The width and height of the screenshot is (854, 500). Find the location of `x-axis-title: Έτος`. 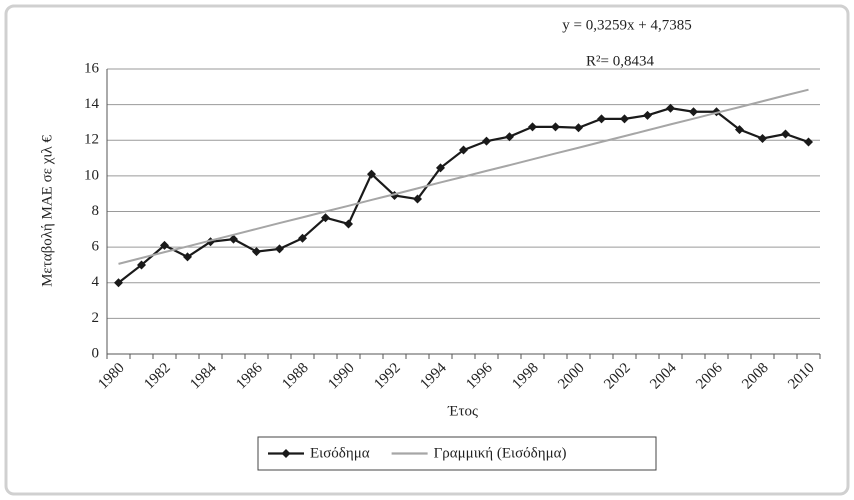

x-axis-title: Έτος is located at coordinates (462, 411).